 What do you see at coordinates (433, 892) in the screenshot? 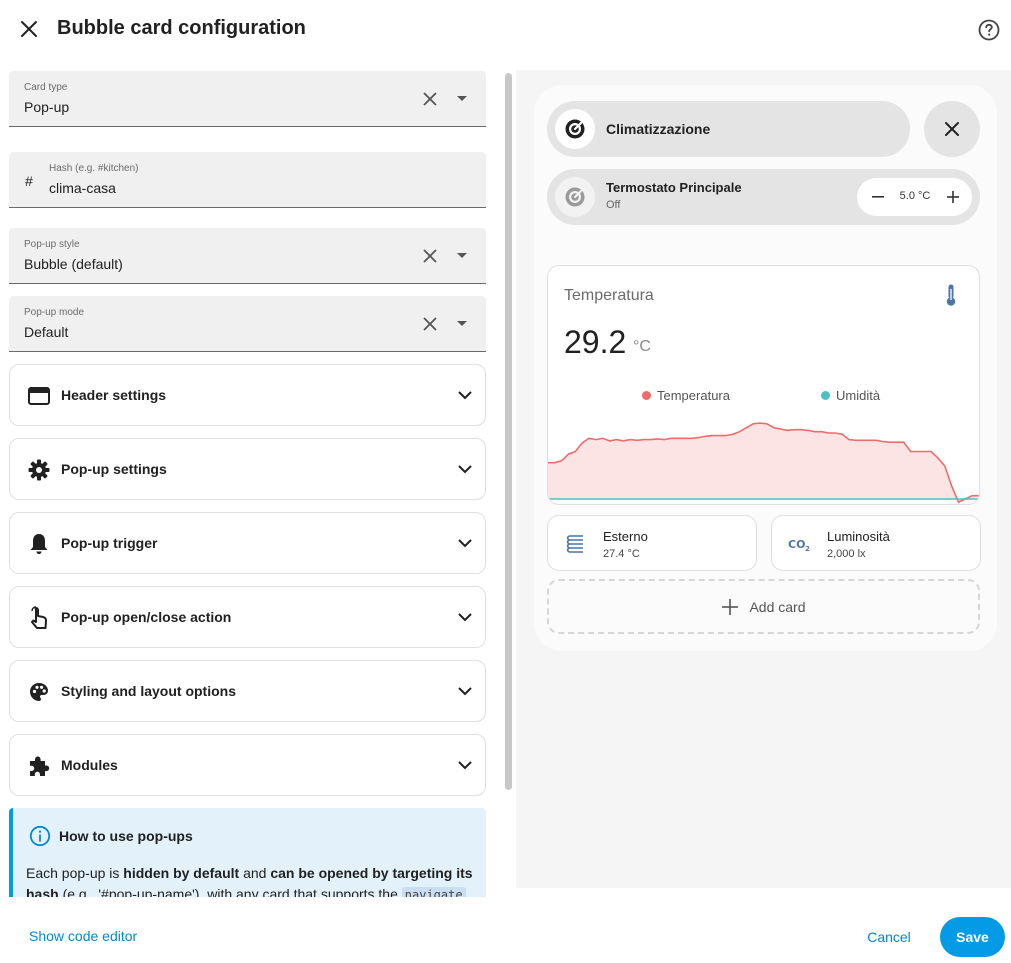
I see `code-chip: navigate` at bounding box center [433, 892].